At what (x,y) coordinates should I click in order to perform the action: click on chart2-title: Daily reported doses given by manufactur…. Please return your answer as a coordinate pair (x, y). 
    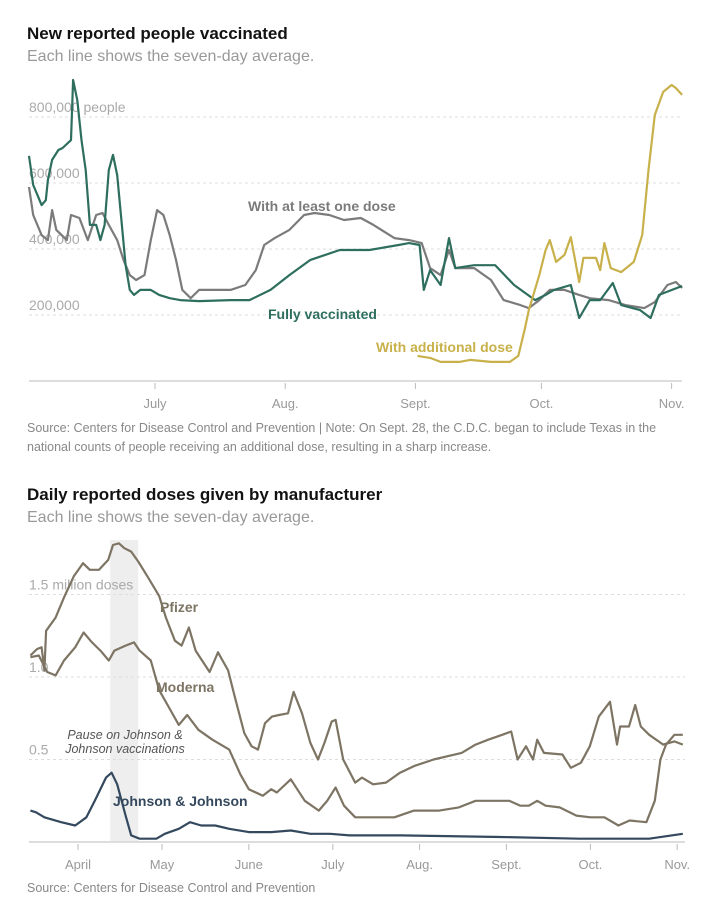
    Looking at the image, I should click on (205, 494).